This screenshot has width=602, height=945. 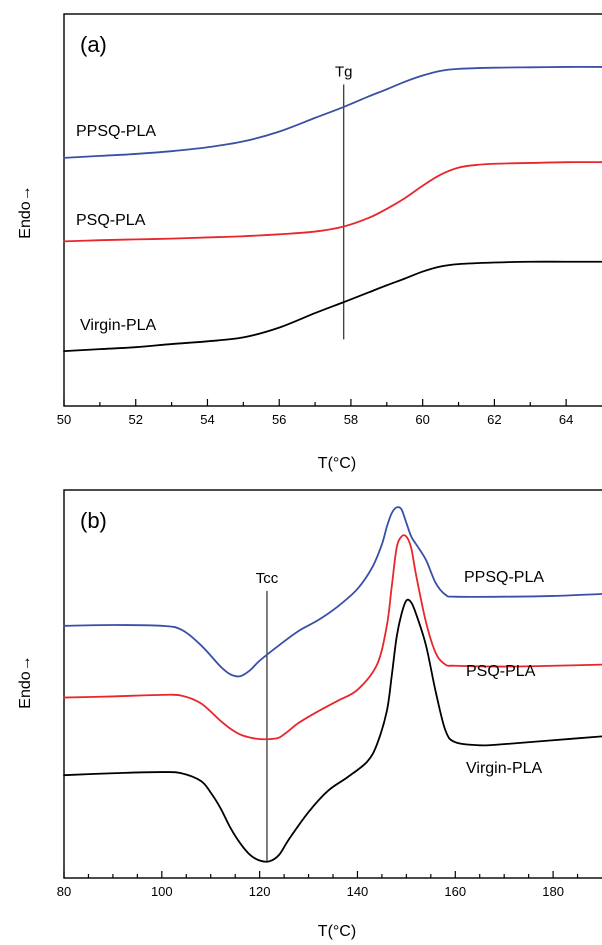 What do you see at coordinates (315, 413) in the screenshot?
I see `panel-a-x-ticks: 50 52 54 56 58 60 62 64` at bounding box center [315, 413].